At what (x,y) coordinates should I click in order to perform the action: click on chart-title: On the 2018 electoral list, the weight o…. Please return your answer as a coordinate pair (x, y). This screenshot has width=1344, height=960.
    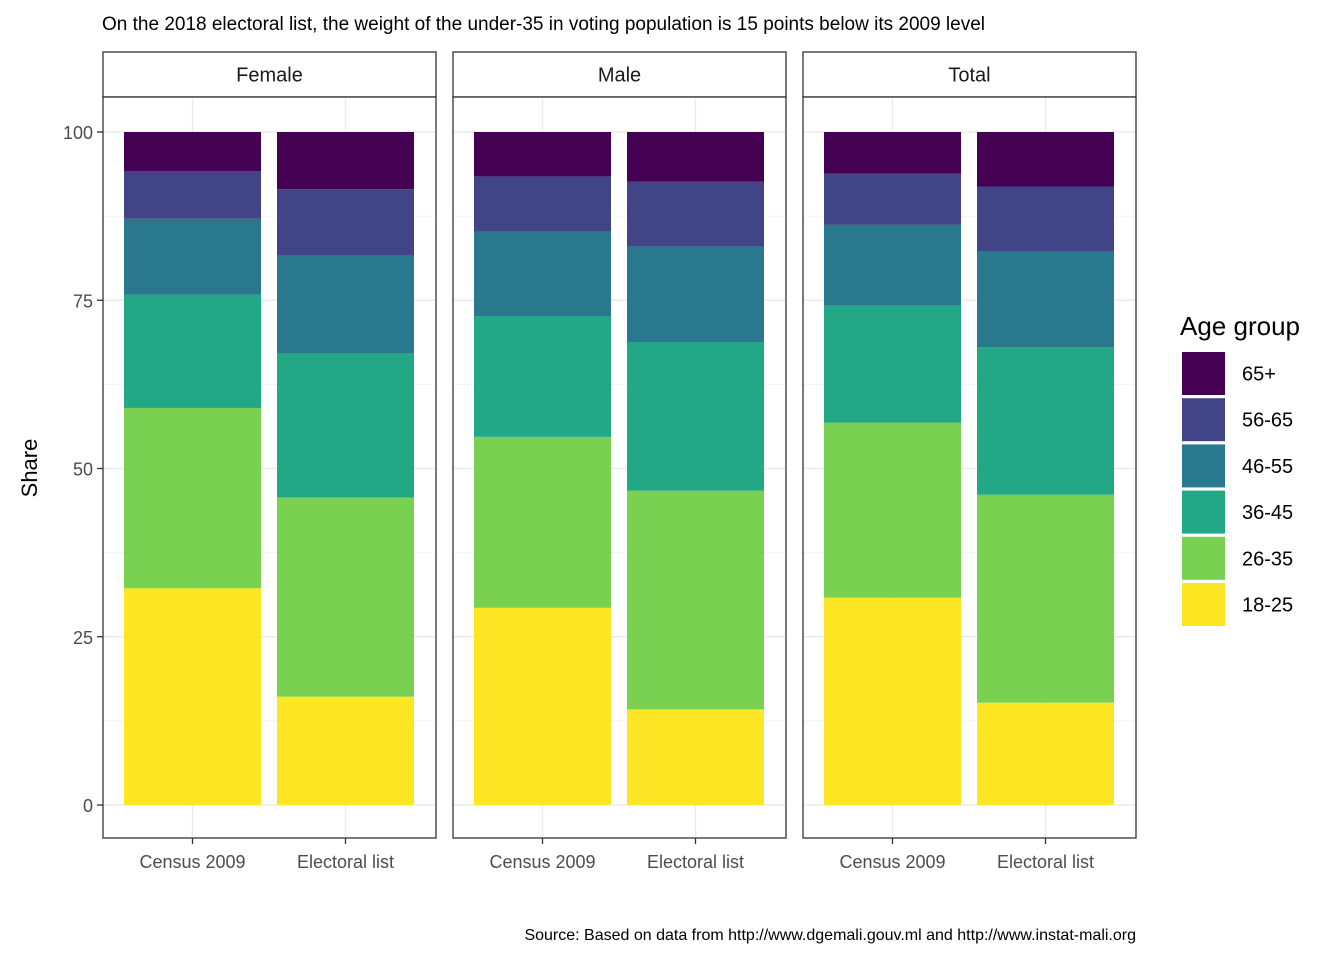
    Looking at the image, I should click on (543, 24).